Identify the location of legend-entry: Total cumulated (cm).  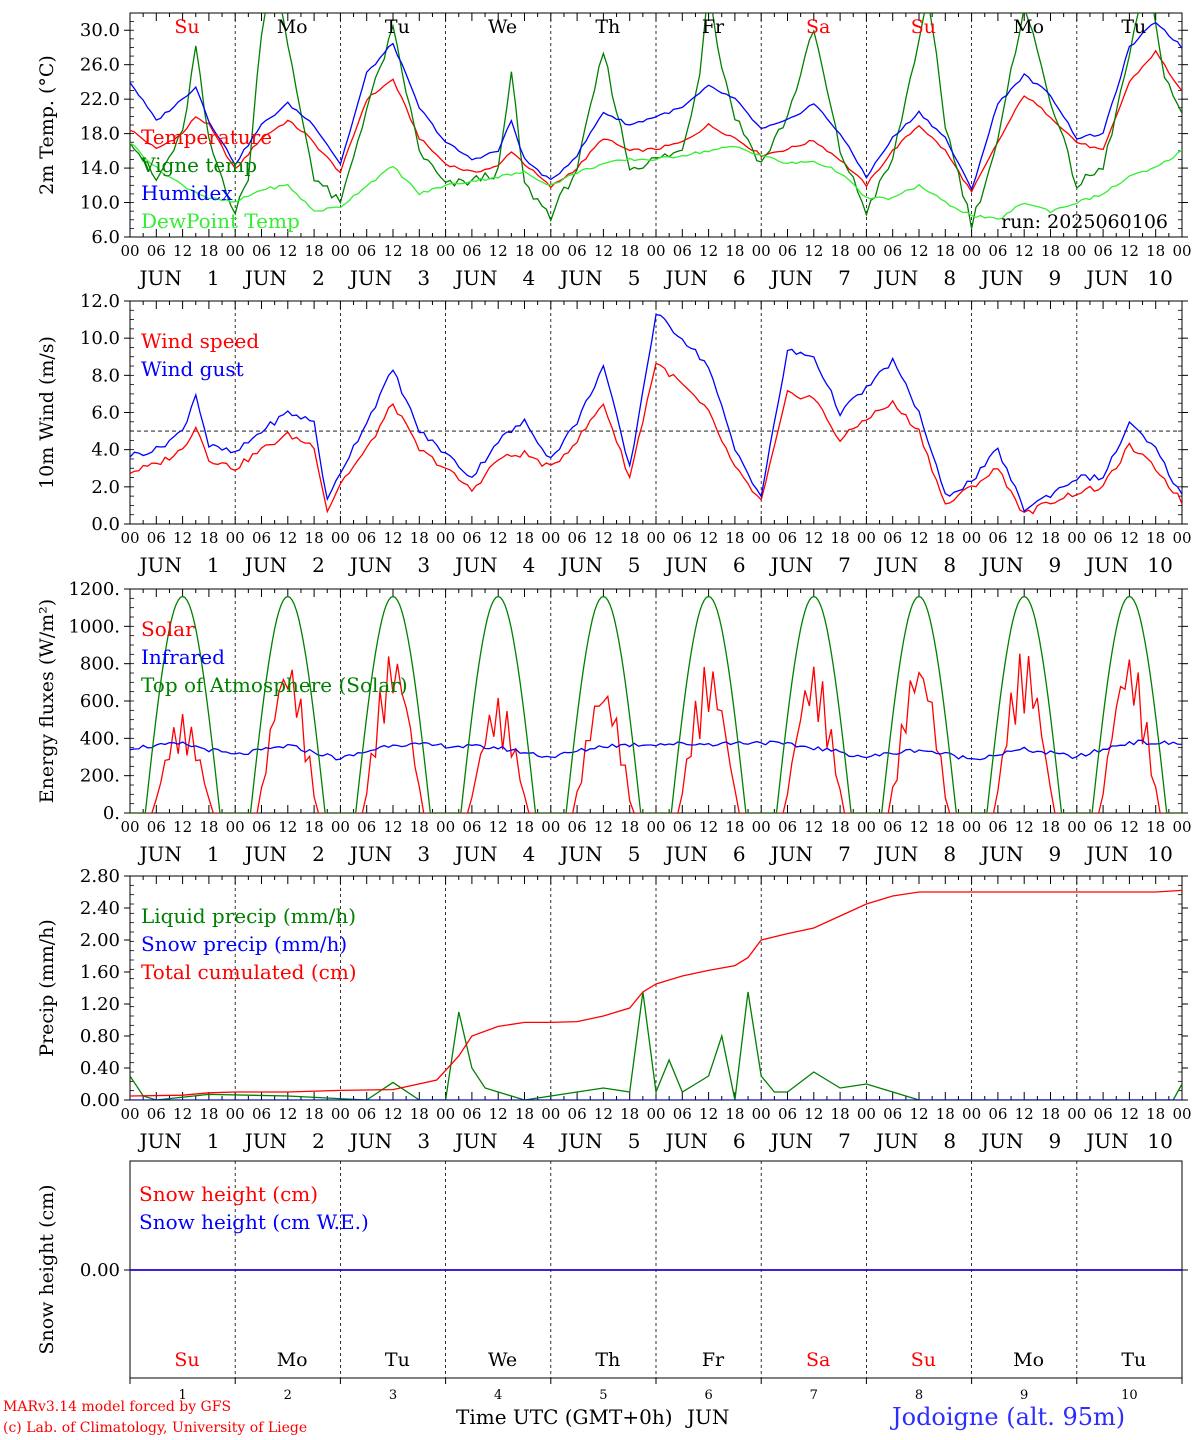
(249, 972).